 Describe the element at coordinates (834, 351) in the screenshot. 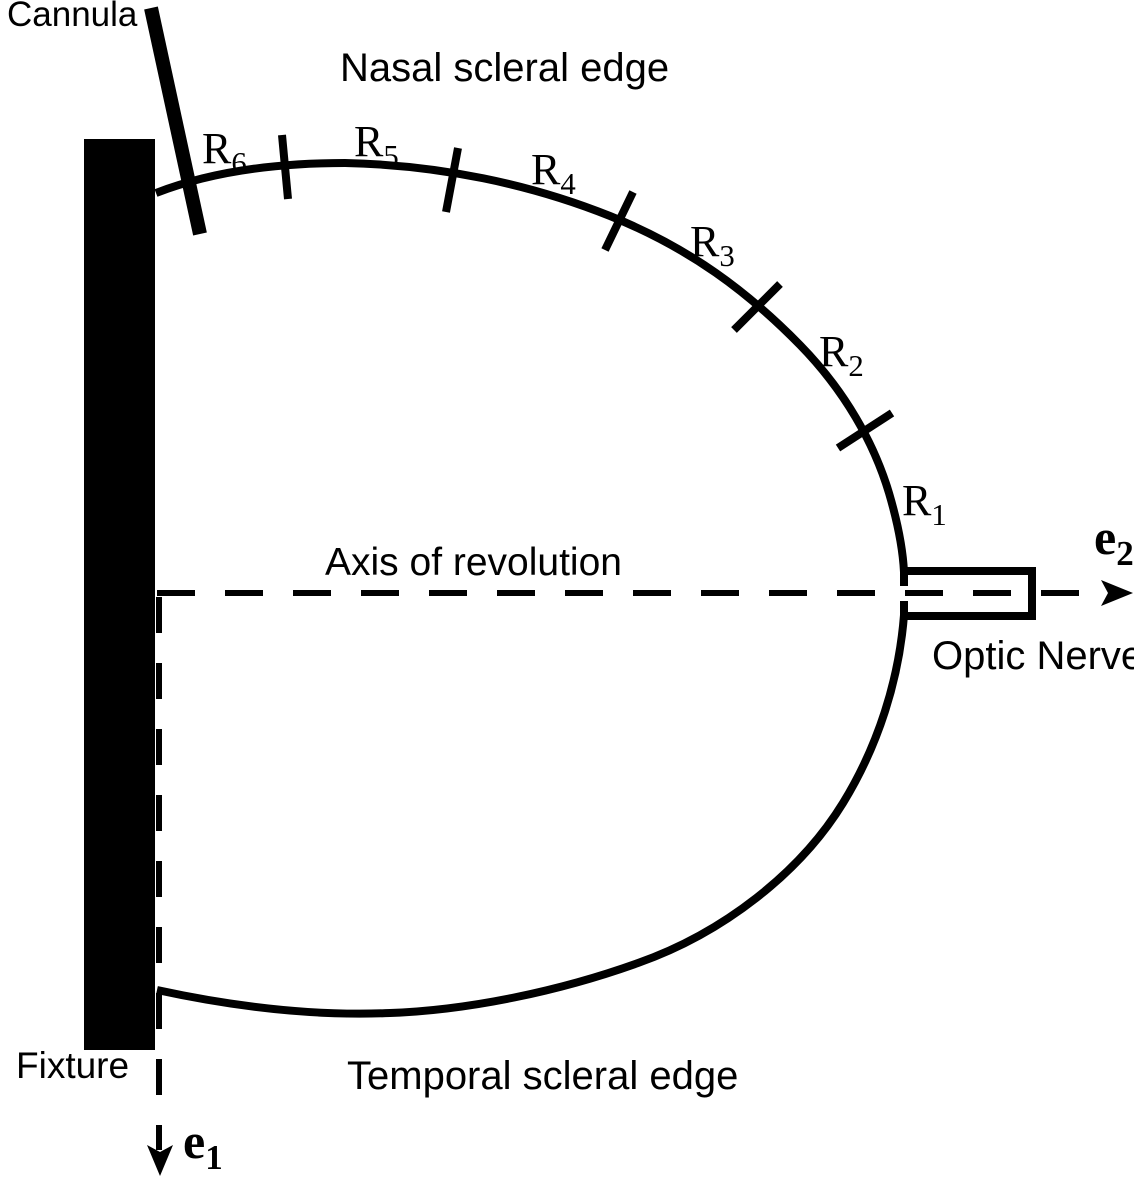

I see `region-r2-base: R` at that location.